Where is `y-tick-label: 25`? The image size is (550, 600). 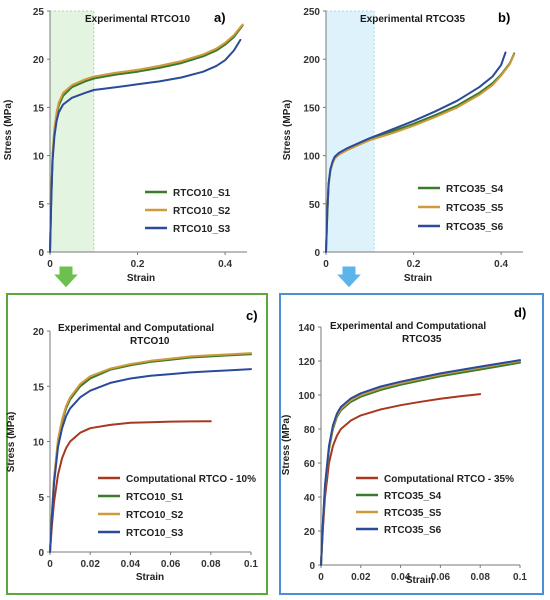
y-tick-label: 25 is located at coordinates (39, 12).